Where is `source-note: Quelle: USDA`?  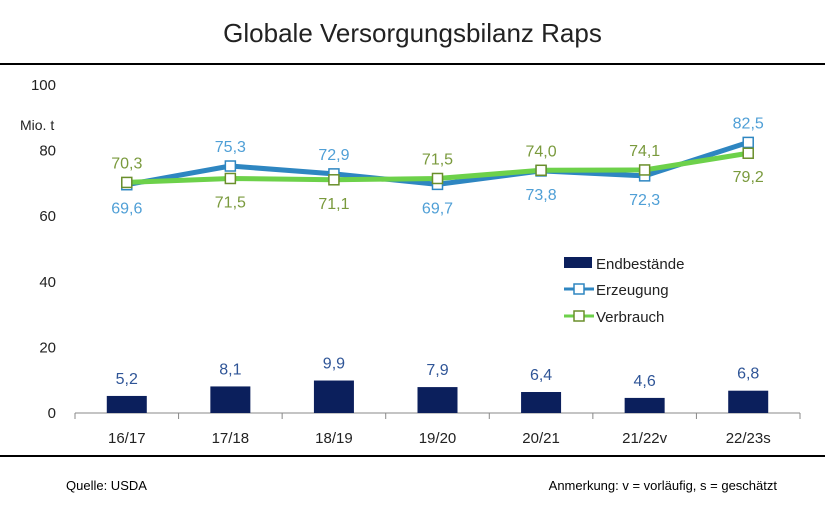
source-note: Quelle: USDA is located at coordinates (106, 485).